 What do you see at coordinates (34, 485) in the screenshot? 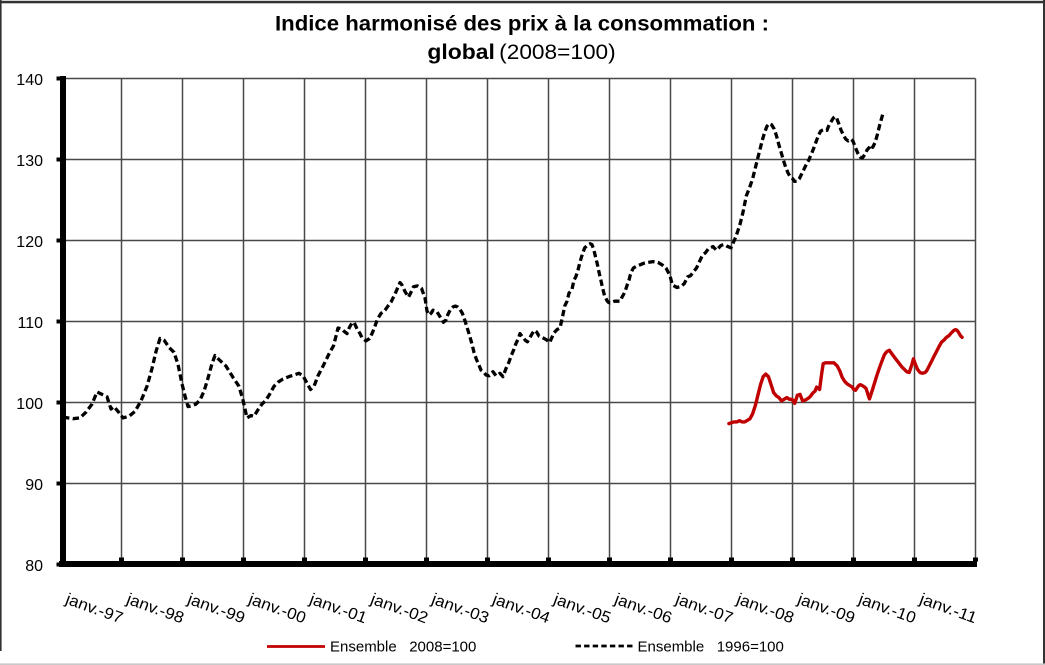
I see `svg-text: 90` at bounding box center [34, 485].